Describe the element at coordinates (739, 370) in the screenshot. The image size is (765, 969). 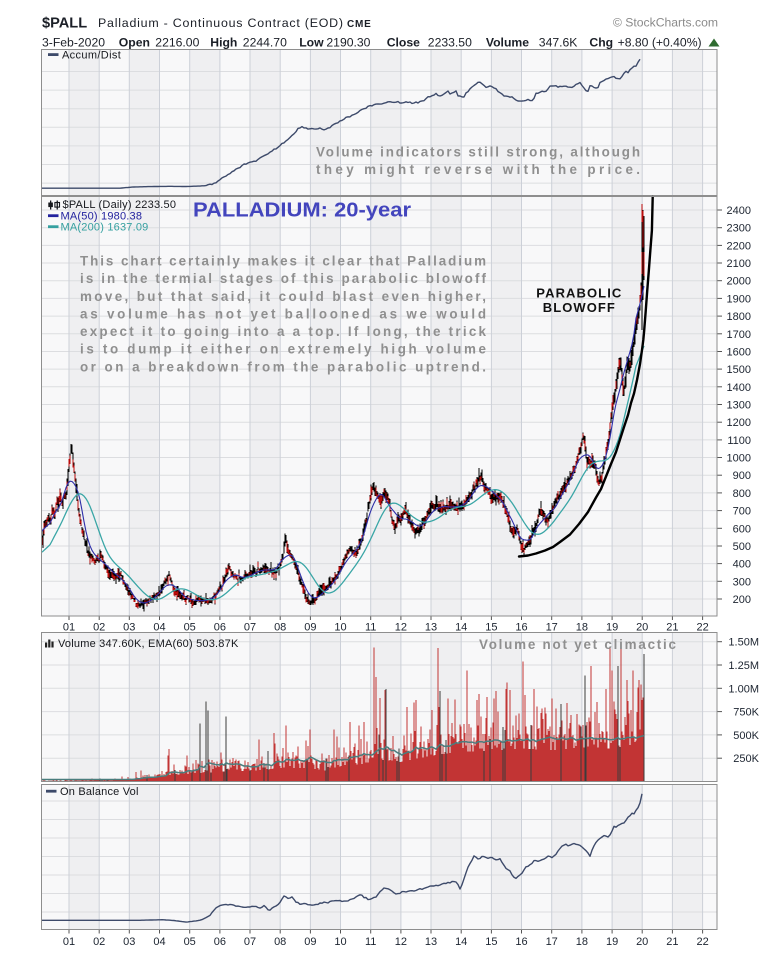
I see `svg-text: 1500` at that location.